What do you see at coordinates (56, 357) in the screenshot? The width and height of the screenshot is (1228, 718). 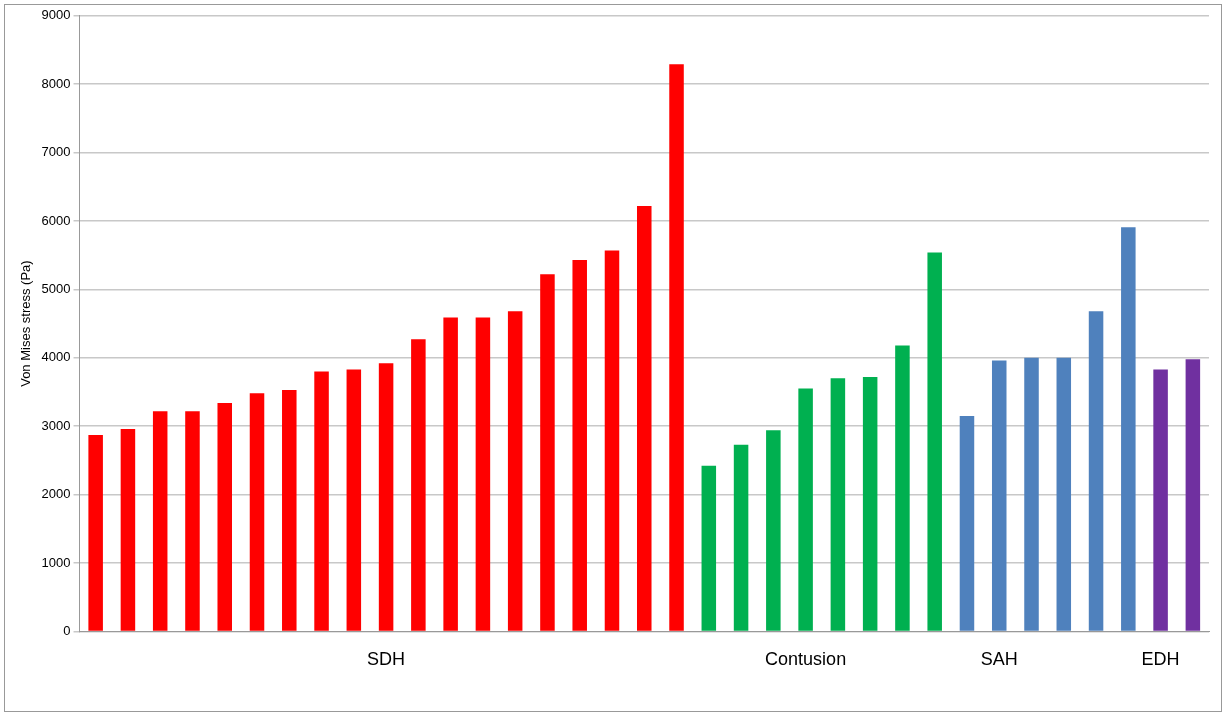 I see `y-tick-label: 4000` at bounding box center [56, 357].